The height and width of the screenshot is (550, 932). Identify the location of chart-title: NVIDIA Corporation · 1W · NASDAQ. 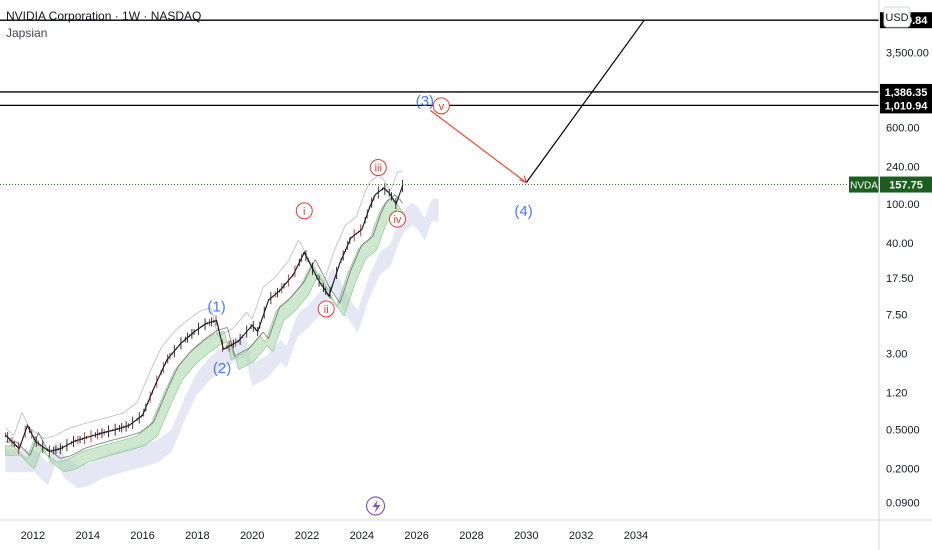
(104, 16).